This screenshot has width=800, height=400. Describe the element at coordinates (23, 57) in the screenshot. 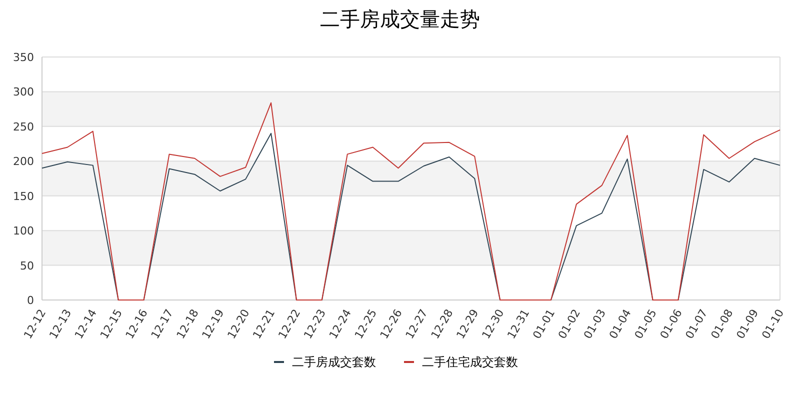

I see `y-tick-label: 350` at that location.